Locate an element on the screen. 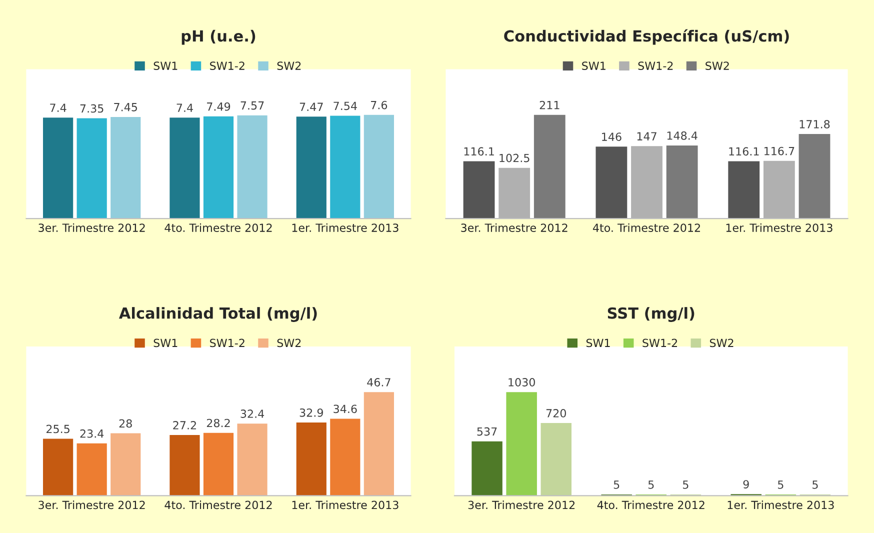 This screenshot has width=874, height=533. data-label: 9 is located at coordinates (746, 484).